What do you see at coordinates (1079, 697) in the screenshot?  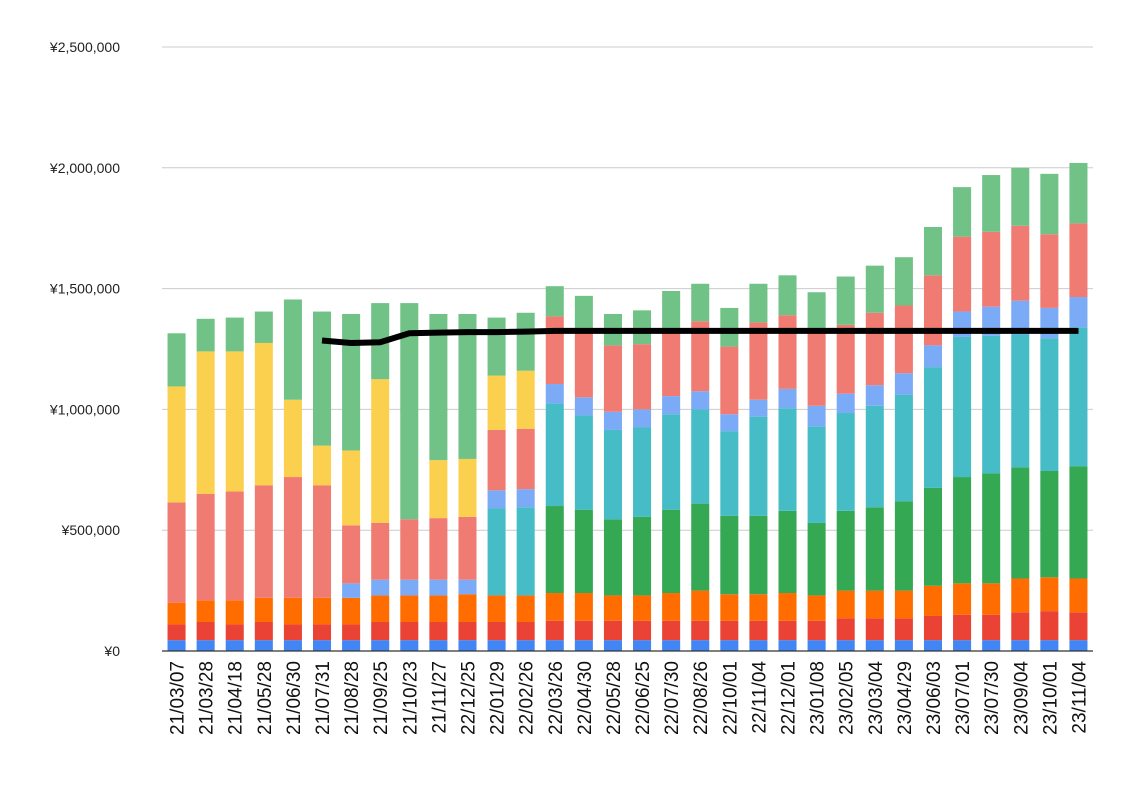 I see `x-tick-label: 23/11/04` at bounding box center [1079, 697].